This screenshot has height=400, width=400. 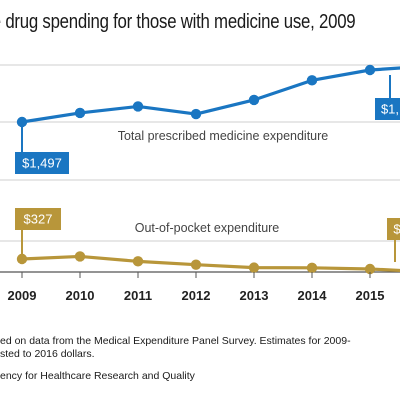 What do you see at coordinates (138, 295) in the screenshot?
I see `x-tick-label: 2011` at bounding box center [138, 295].